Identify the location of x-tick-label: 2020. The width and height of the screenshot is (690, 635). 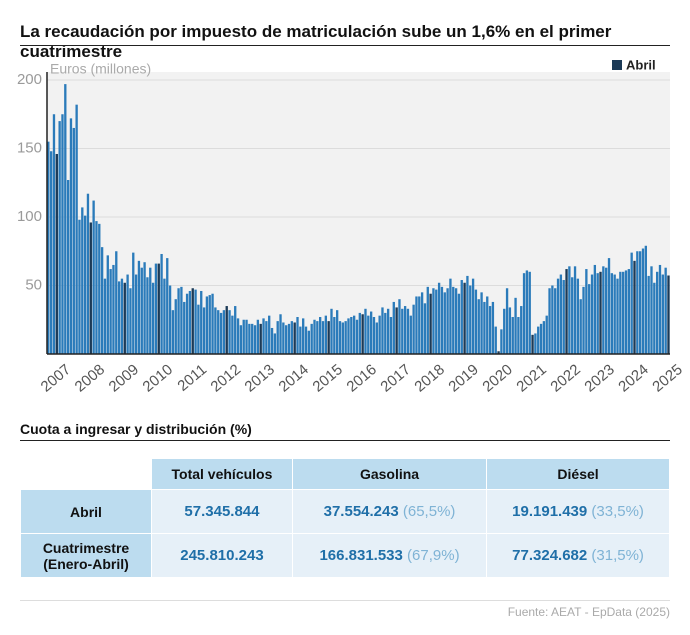
(497, 378).